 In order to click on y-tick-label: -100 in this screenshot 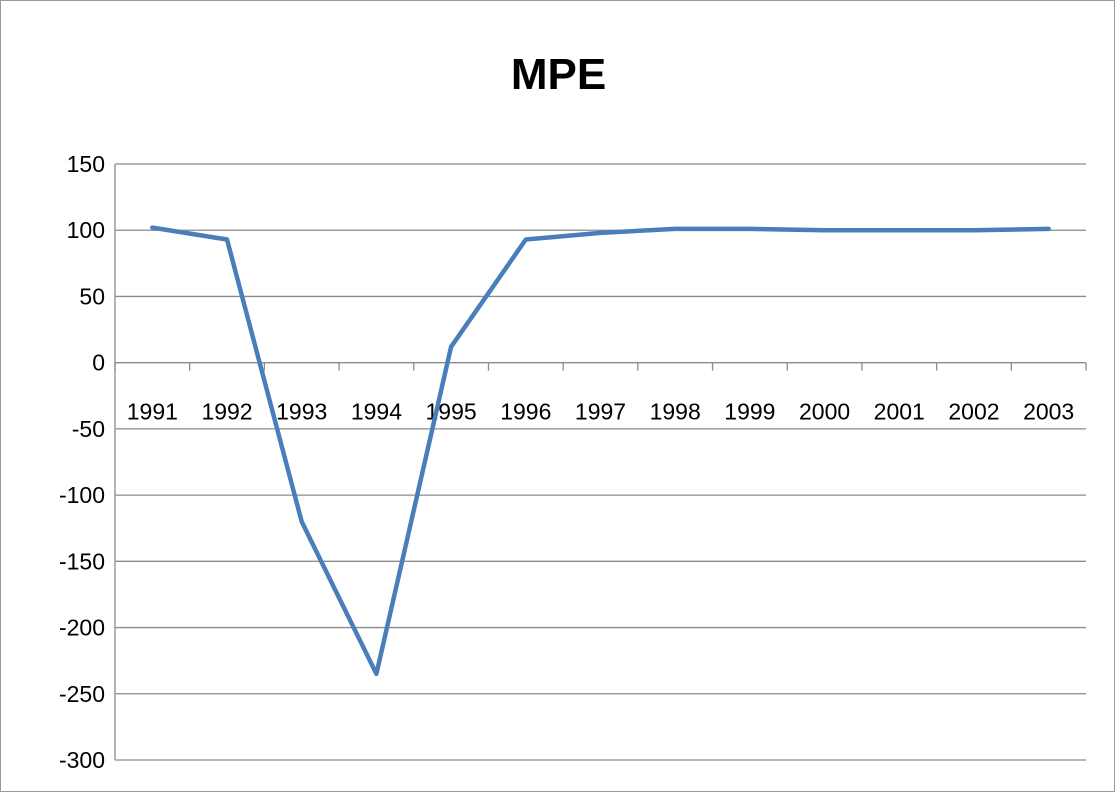, I will do `click(82, 495)`.